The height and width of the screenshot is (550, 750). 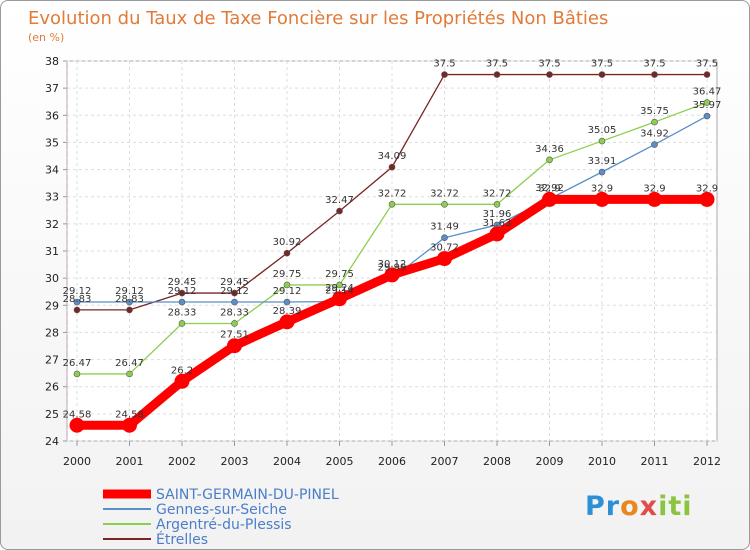 What do you see at coordinates (52, 88) in the screenshot?
I see `y-tick-label: 37` at bounding box center [52, 88].